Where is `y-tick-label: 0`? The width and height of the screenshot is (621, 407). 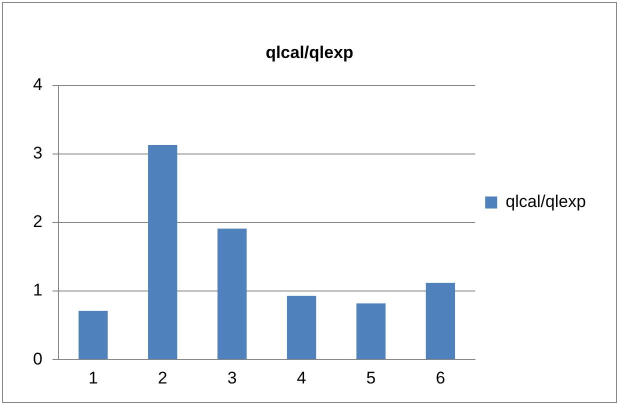 y-tick-label: 0 is located at coordinates (37, 358).